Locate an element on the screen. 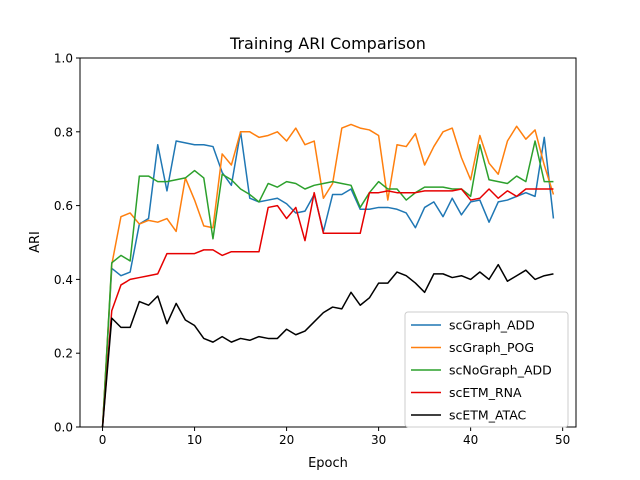 The image size is (640, 480). x-tick-label: 0 is located at coordinates (103, 440).